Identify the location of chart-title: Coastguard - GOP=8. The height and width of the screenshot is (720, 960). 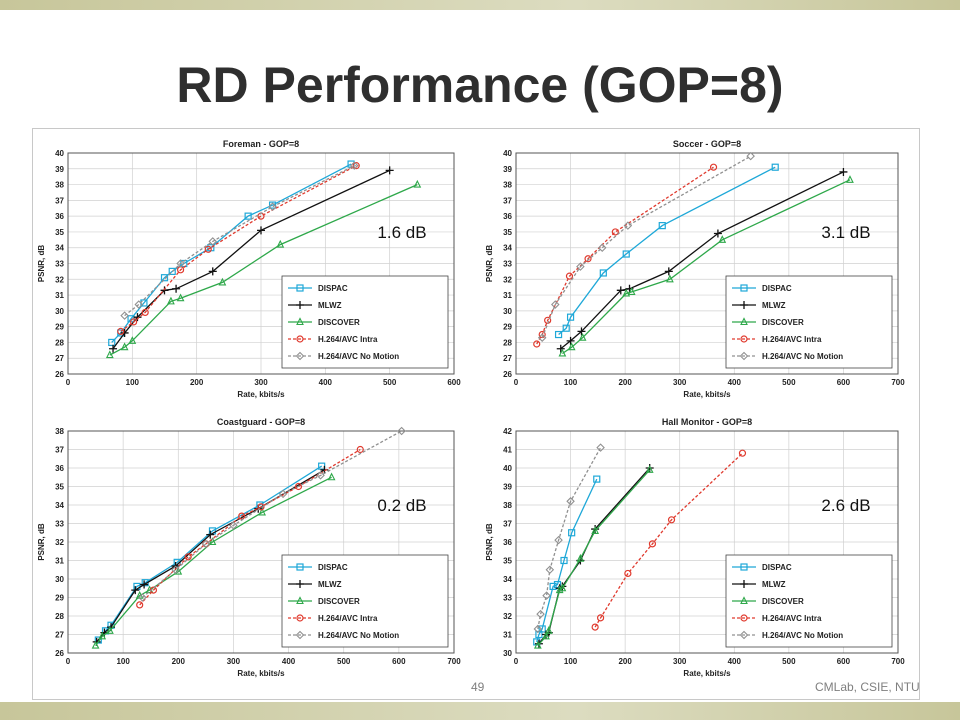
(261, 422).